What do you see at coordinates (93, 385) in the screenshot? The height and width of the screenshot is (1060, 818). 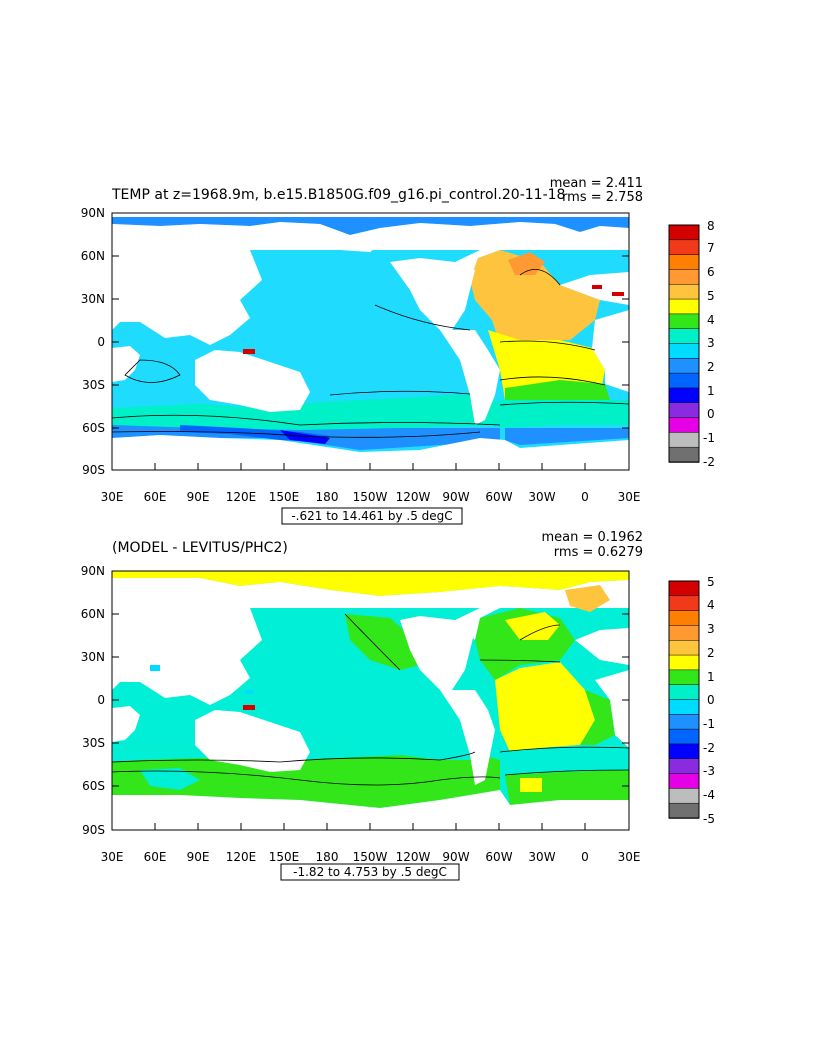 I see `panel-1-ylabel-30S: 30S` at bounding box center [93, 385].